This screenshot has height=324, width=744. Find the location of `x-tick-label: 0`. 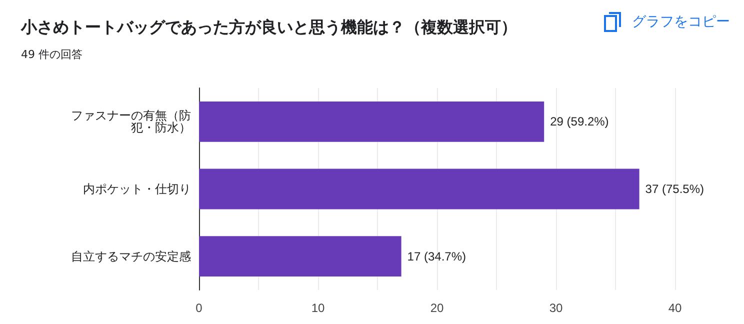

x-tick-label: 0 is located at coordinates (199, 308).